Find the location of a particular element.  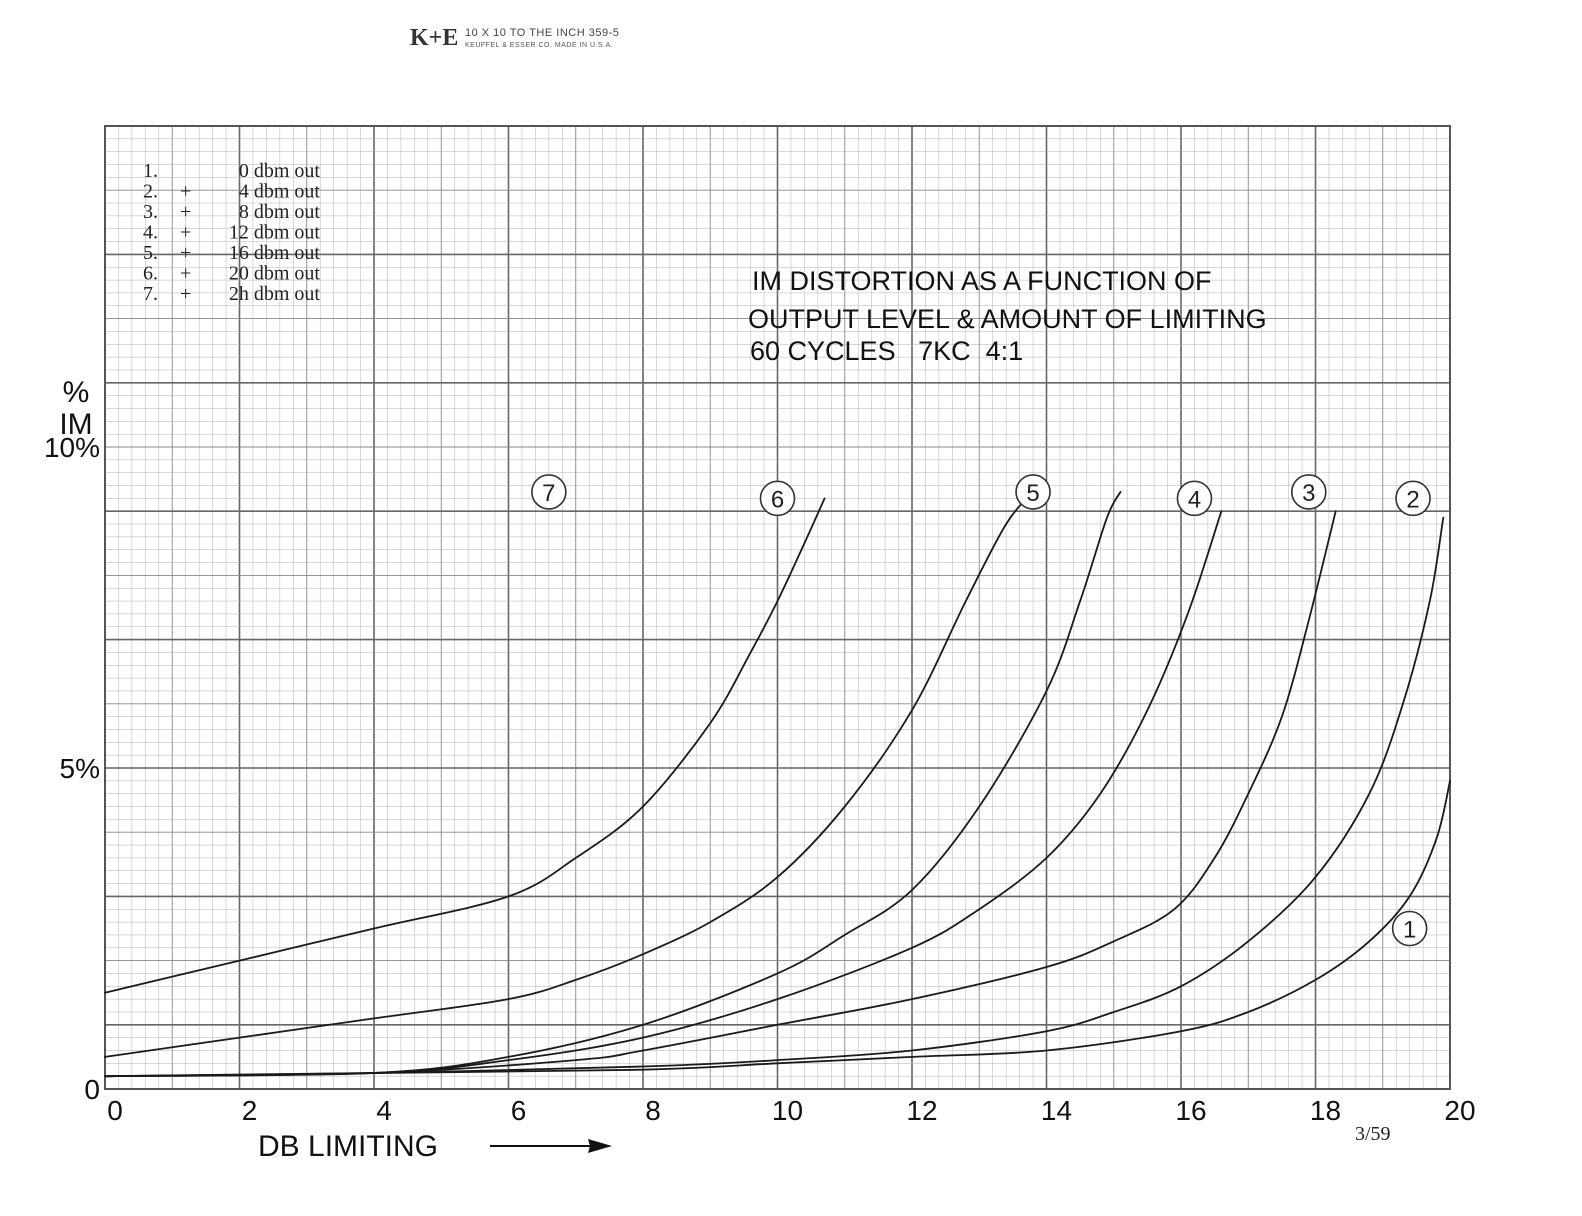

x-tick-label: 10 is located at coordinates (787, 1110).